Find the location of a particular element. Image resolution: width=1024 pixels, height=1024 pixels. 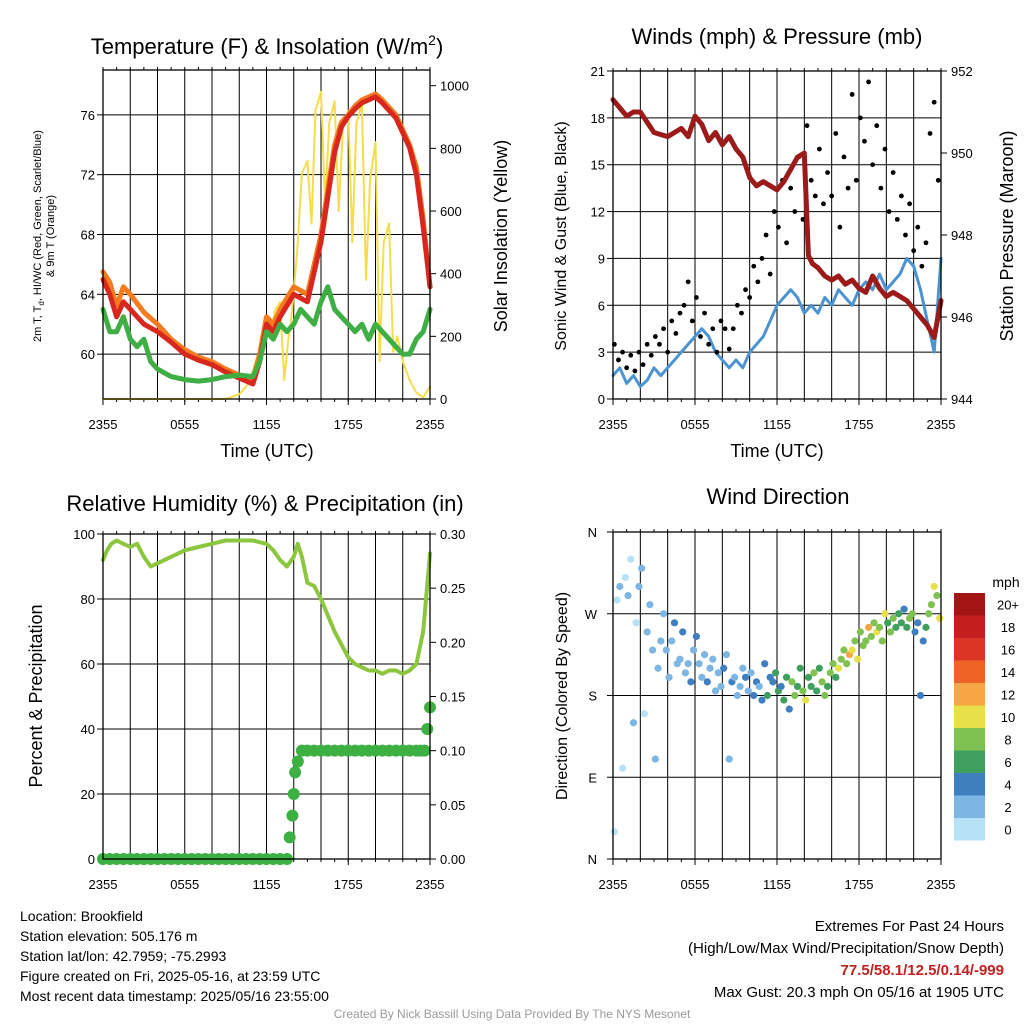

location-text: Location: Brookfield is located at coordinates (81, 916).